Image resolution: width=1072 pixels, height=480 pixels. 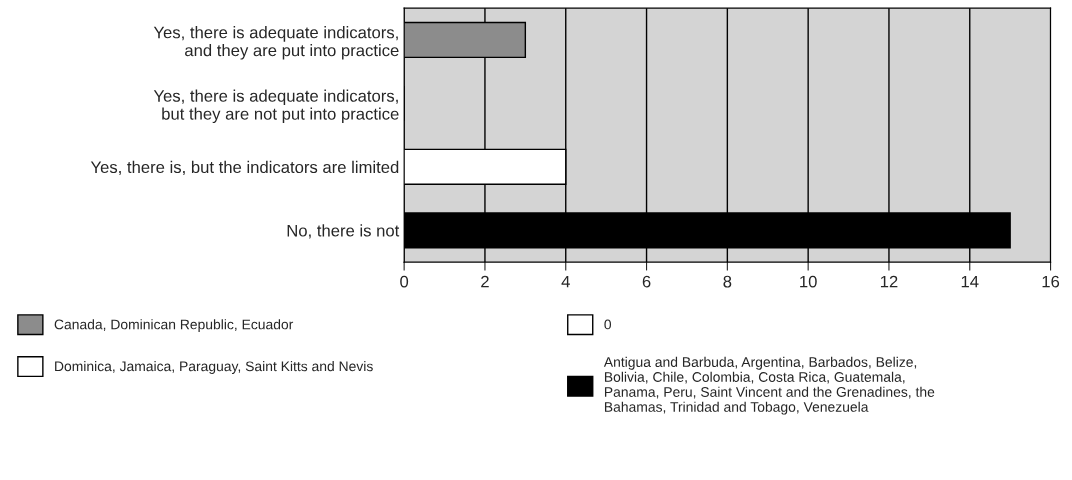 What do you see at coordinates (889, 281) in the screenshot?
I see `x-tick-label: 12` at bounding box center [889, 281].